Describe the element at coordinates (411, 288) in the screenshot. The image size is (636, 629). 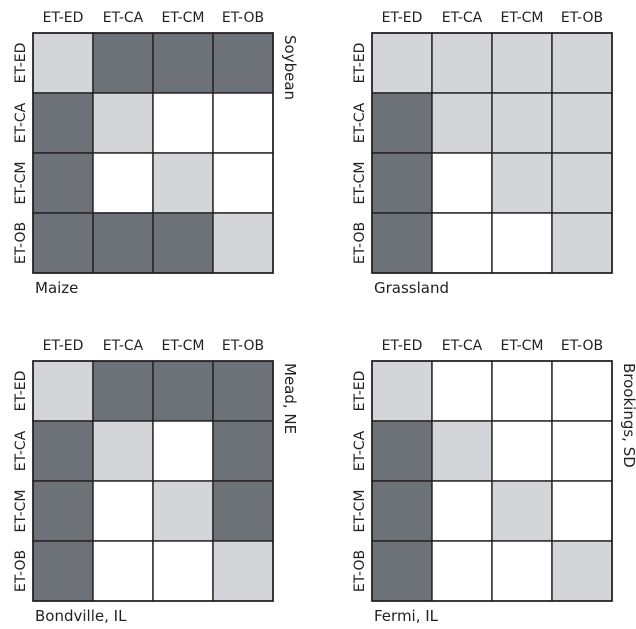
I see `panel-bottom-label: Grassland` at that location.